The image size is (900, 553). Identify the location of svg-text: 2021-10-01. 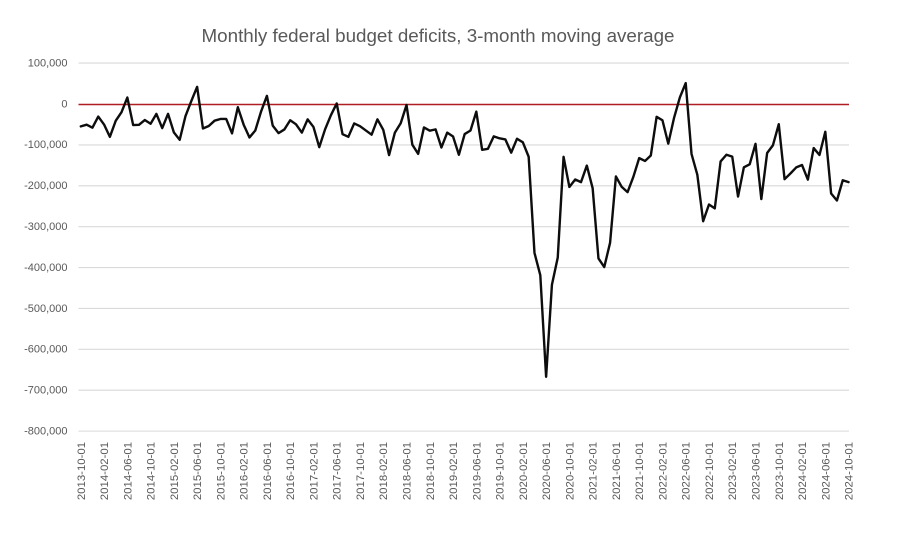
(640, 471).